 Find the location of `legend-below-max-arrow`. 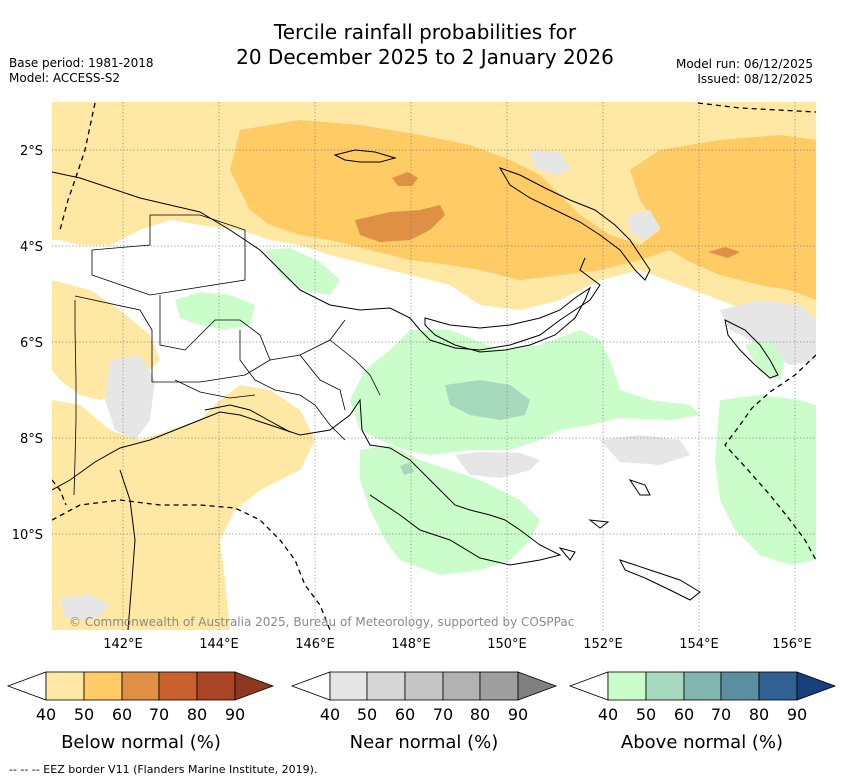

legend-below-max-arrow is located at coordinates (254, 686).